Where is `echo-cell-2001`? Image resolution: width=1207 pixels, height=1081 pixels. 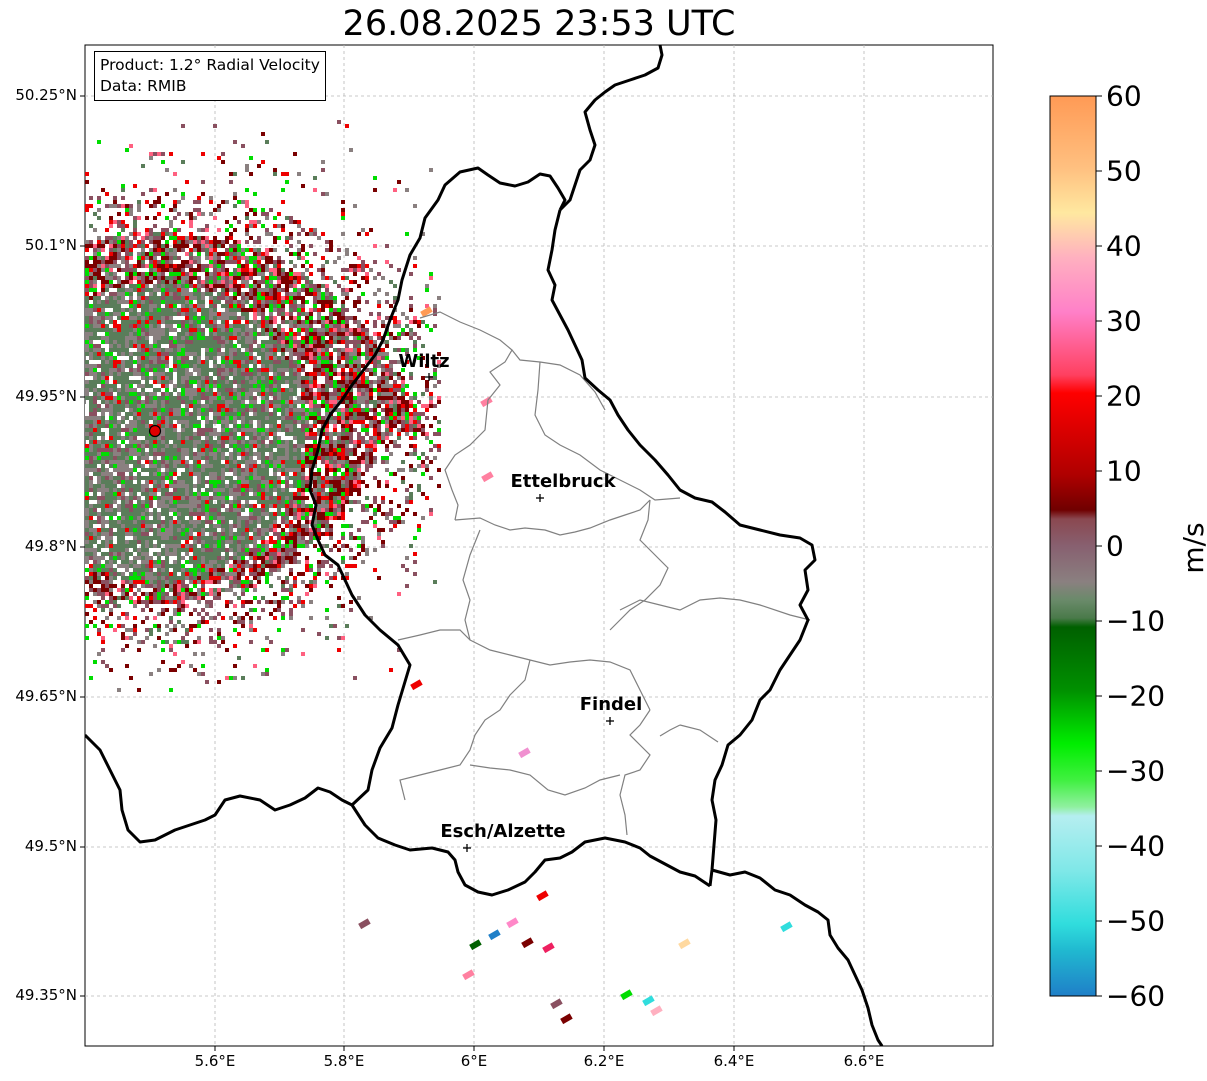
echo-cell-2001 is located at coordinates (311, 346).